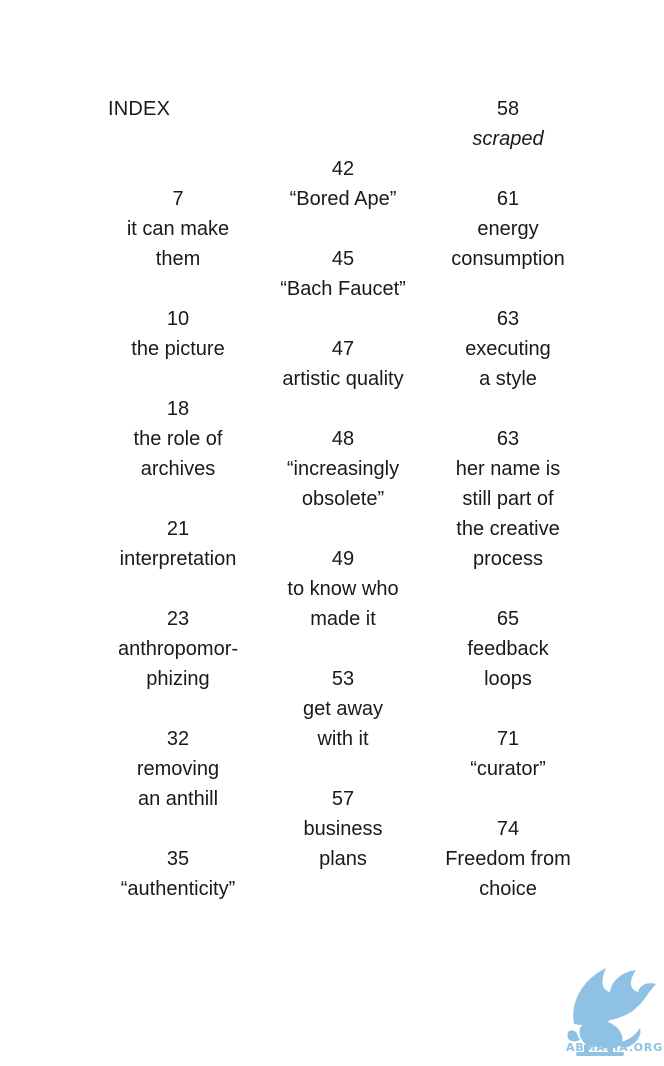  Describe the element at coordinates (343, 364) in the screenshot. I see `index-entry: 47 artistic quality` at that location.